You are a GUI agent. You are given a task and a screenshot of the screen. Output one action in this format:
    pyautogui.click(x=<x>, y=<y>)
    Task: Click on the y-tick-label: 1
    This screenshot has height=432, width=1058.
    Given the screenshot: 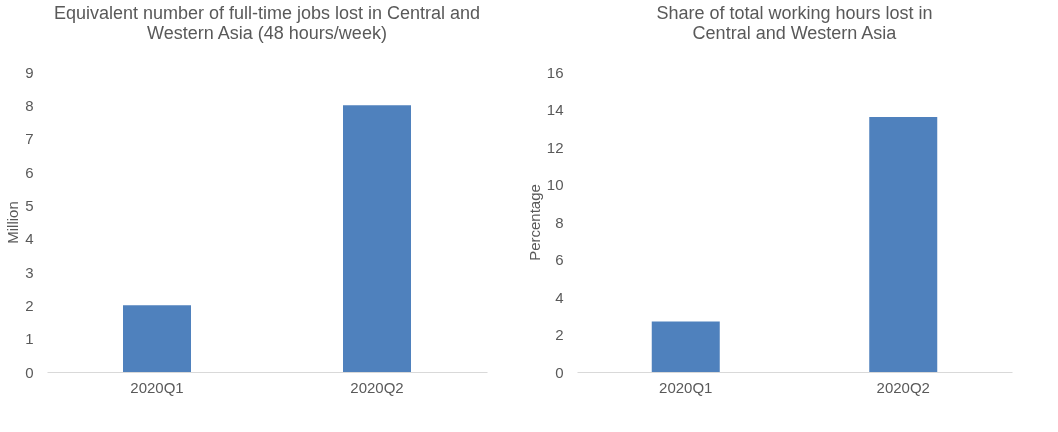 What is the action you would take?
    pyautogui.click(x=29, y=339)
    